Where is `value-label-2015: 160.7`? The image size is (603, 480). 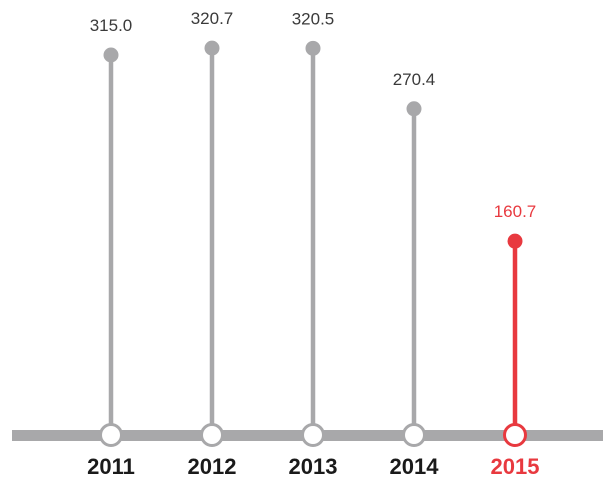 value-label-2015: 160.7 is located at coordinates (515, 211).